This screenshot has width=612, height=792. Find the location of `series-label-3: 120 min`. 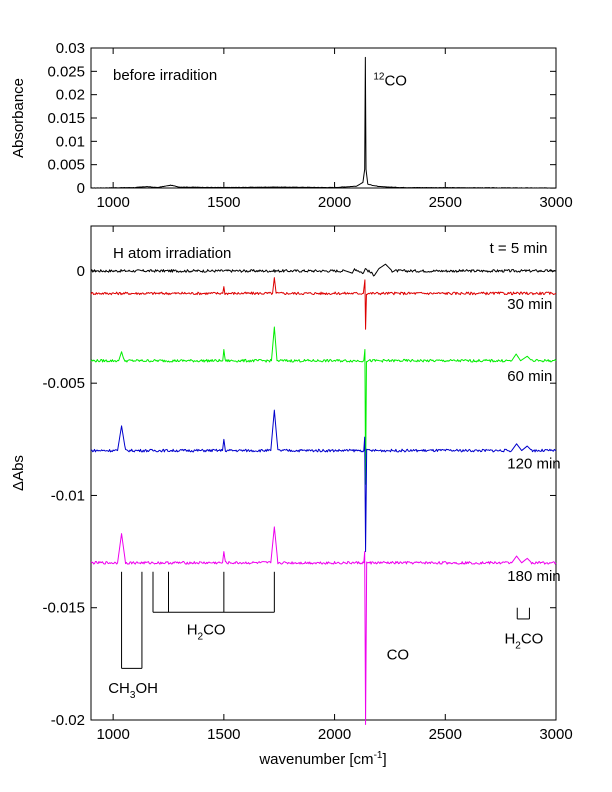

series-label-3: 120 min is located at coordinates (533, 464).